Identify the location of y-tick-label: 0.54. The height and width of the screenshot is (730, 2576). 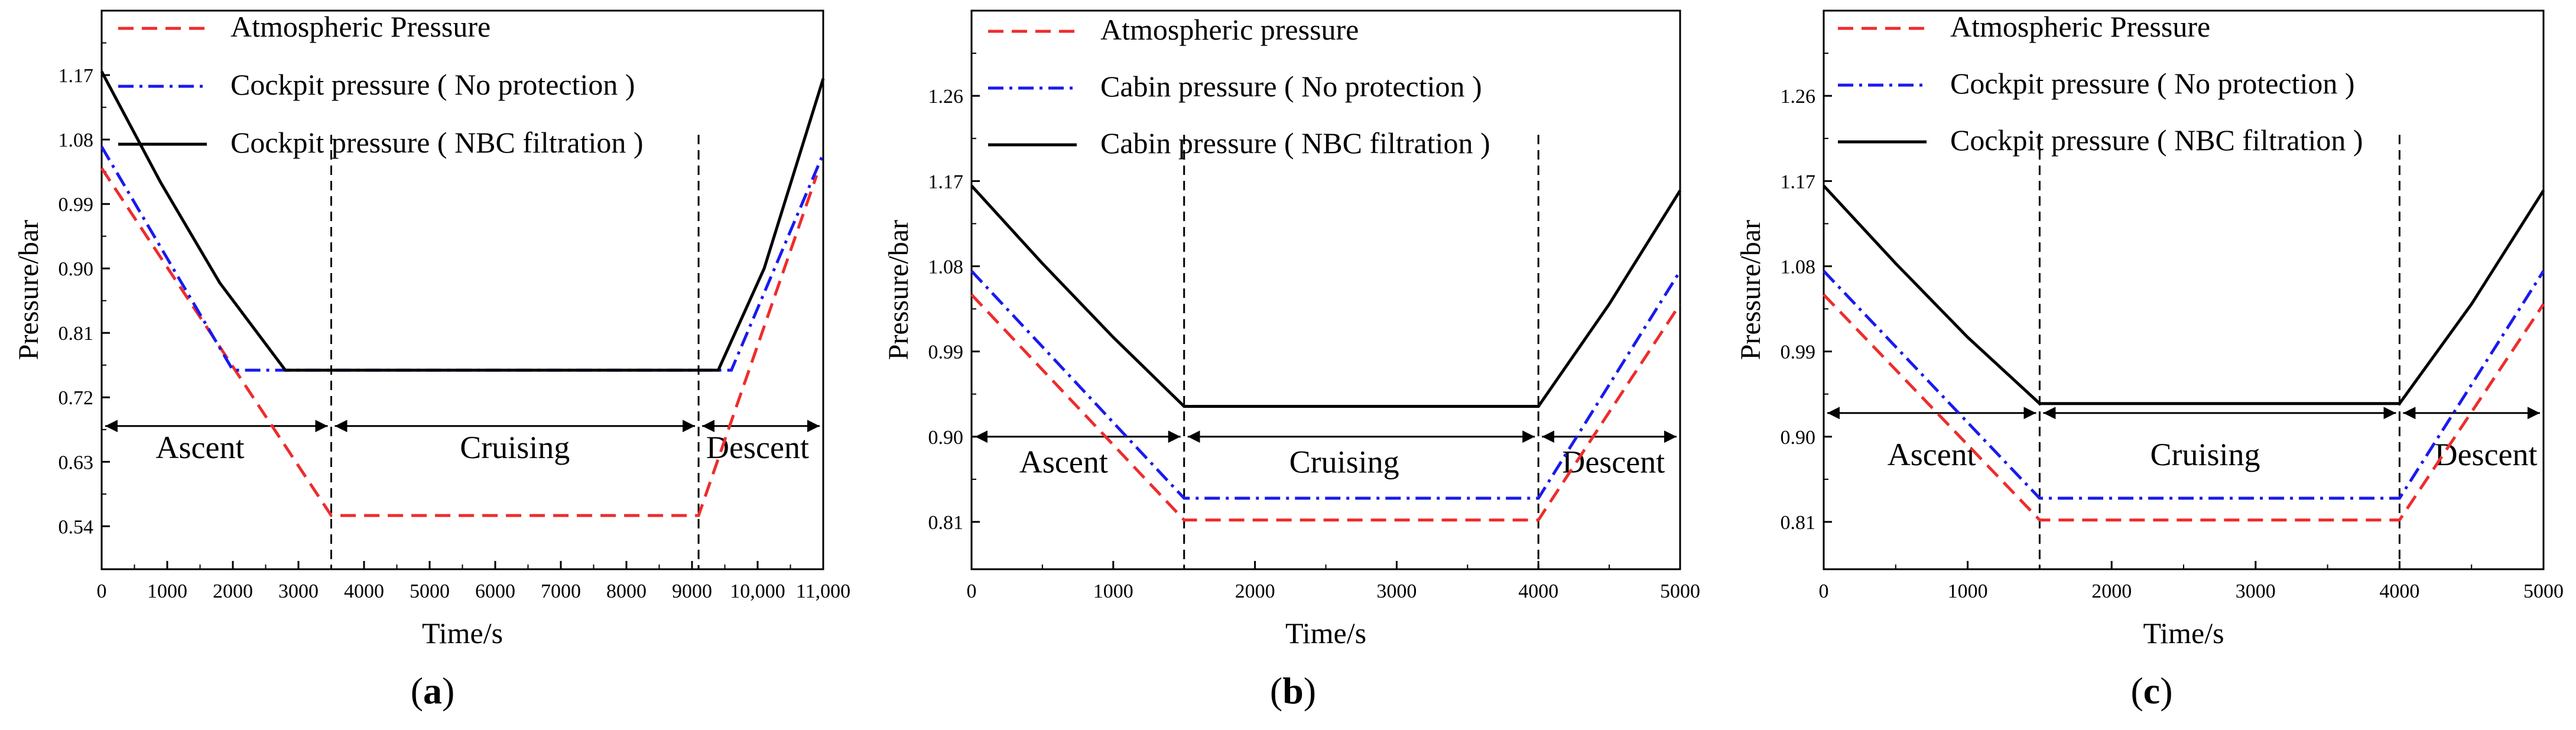
(76, 527).